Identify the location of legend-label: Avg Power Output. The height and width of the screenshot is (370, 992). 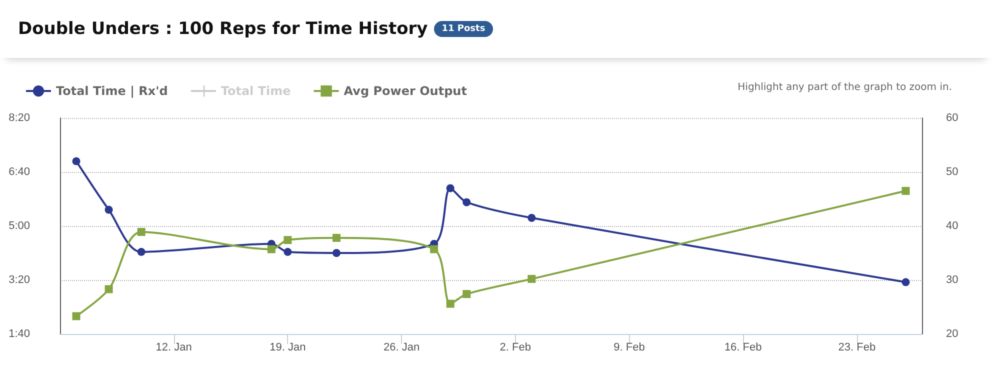
(406, 91).